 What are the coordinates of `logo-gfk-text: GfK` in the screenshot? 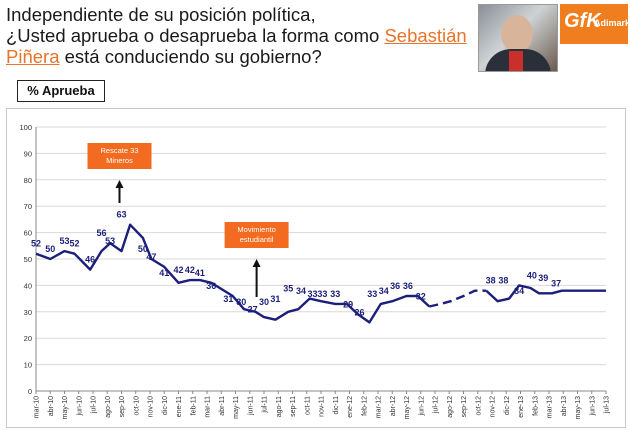 It's located at (582, 21).